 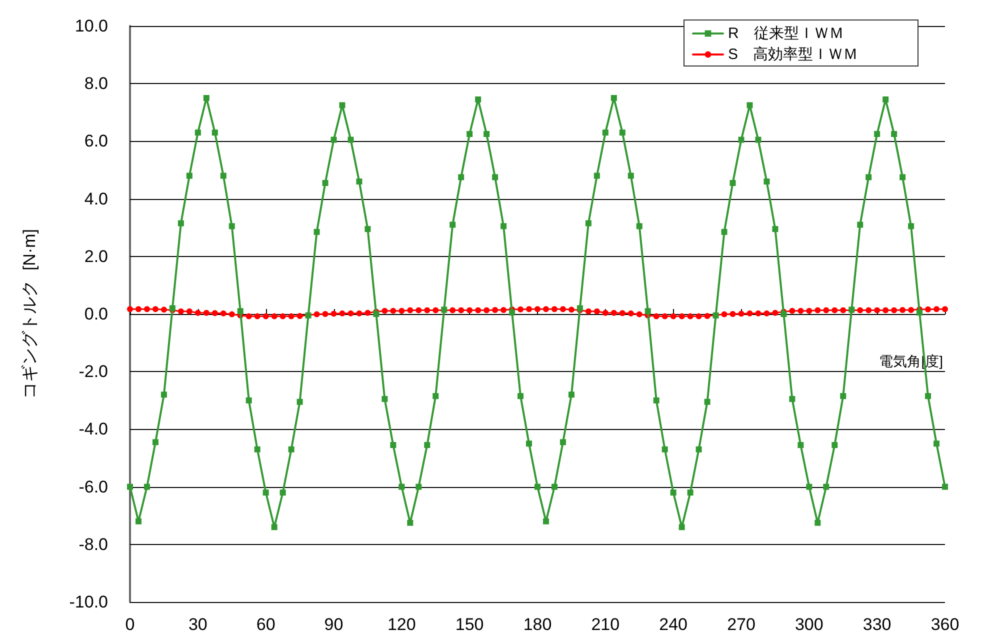 I want to click on x-tick-label: 0, so click(x=130, y=624).